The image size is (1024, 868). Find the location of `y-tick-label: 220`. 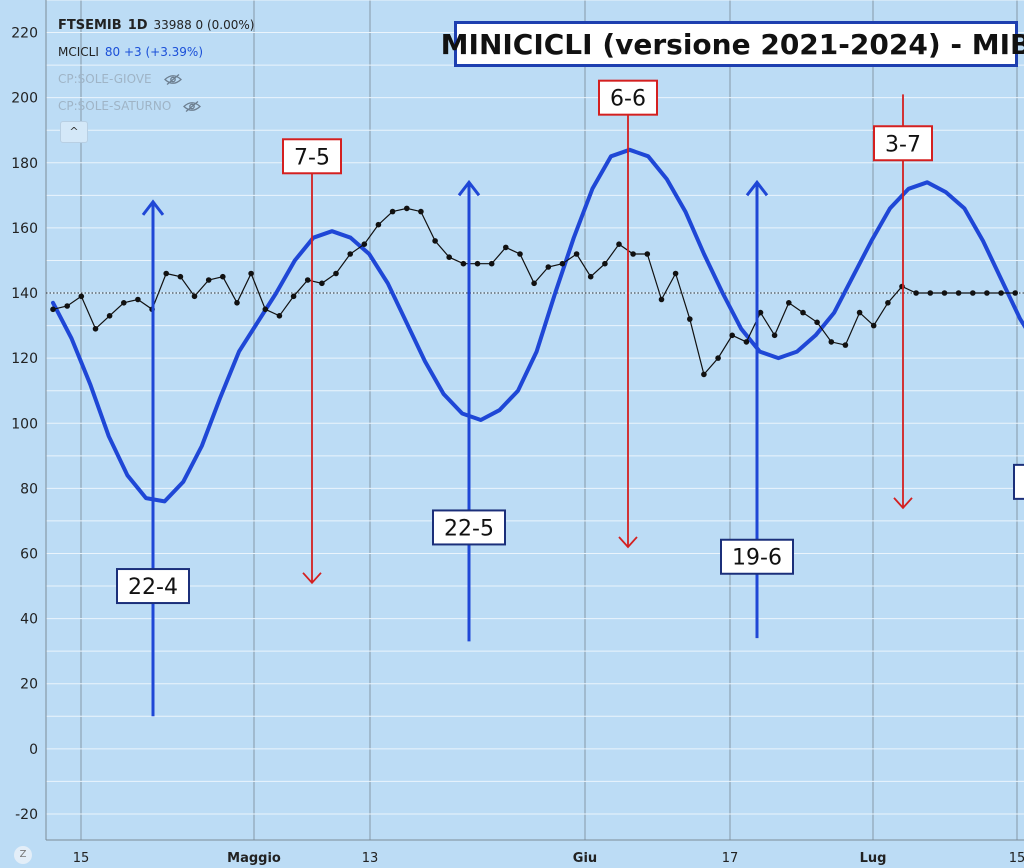

y-tick-label: 220 is located at coordinates (24, 34).